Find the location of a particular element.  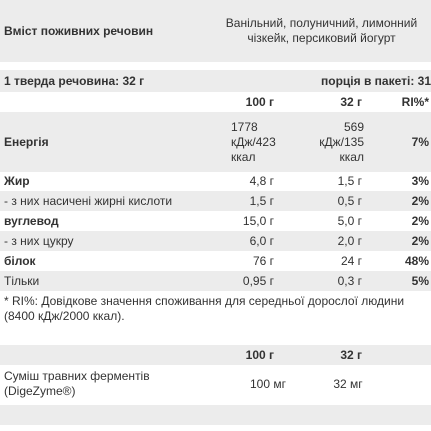

row-ri: 5% is located at coordinates (420, 280).